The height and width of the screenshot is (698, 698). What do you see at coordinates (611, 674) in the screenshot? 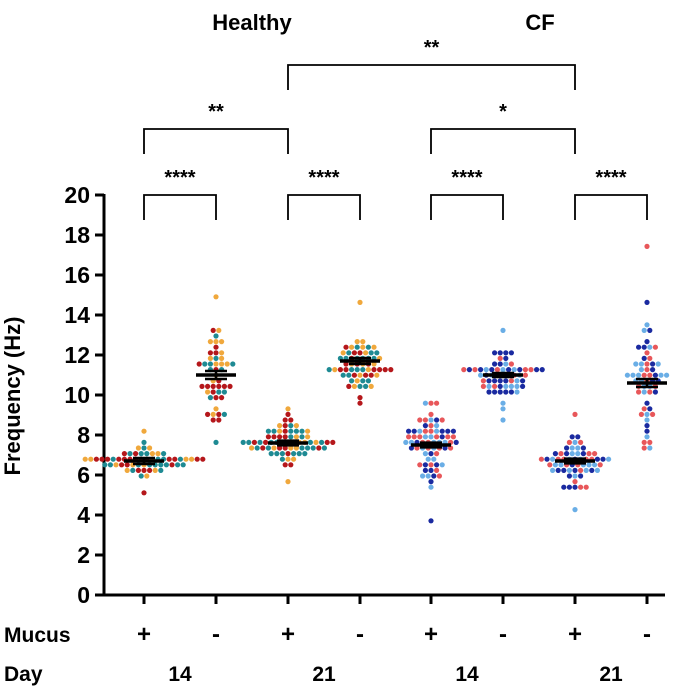
I see `day-label: 21` at bounding box center [611, 674].